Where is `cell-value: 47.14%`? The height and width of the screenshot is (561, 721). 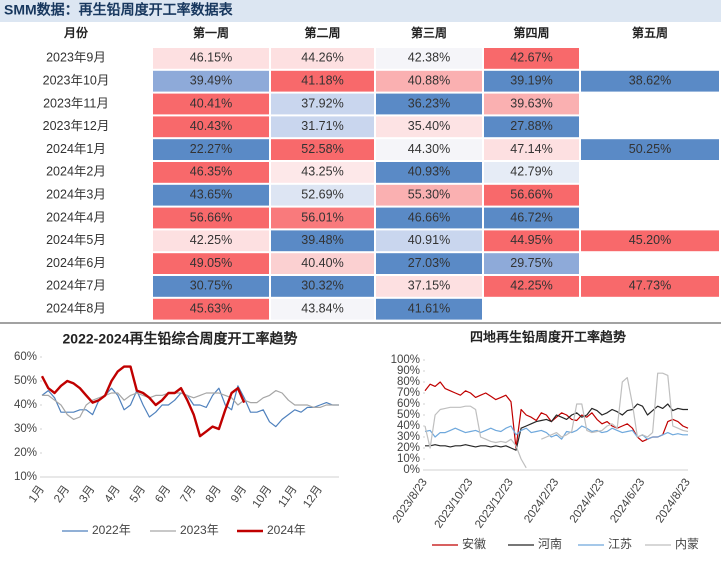 cell-value: 47.14% is located at coordinates (531, 149).